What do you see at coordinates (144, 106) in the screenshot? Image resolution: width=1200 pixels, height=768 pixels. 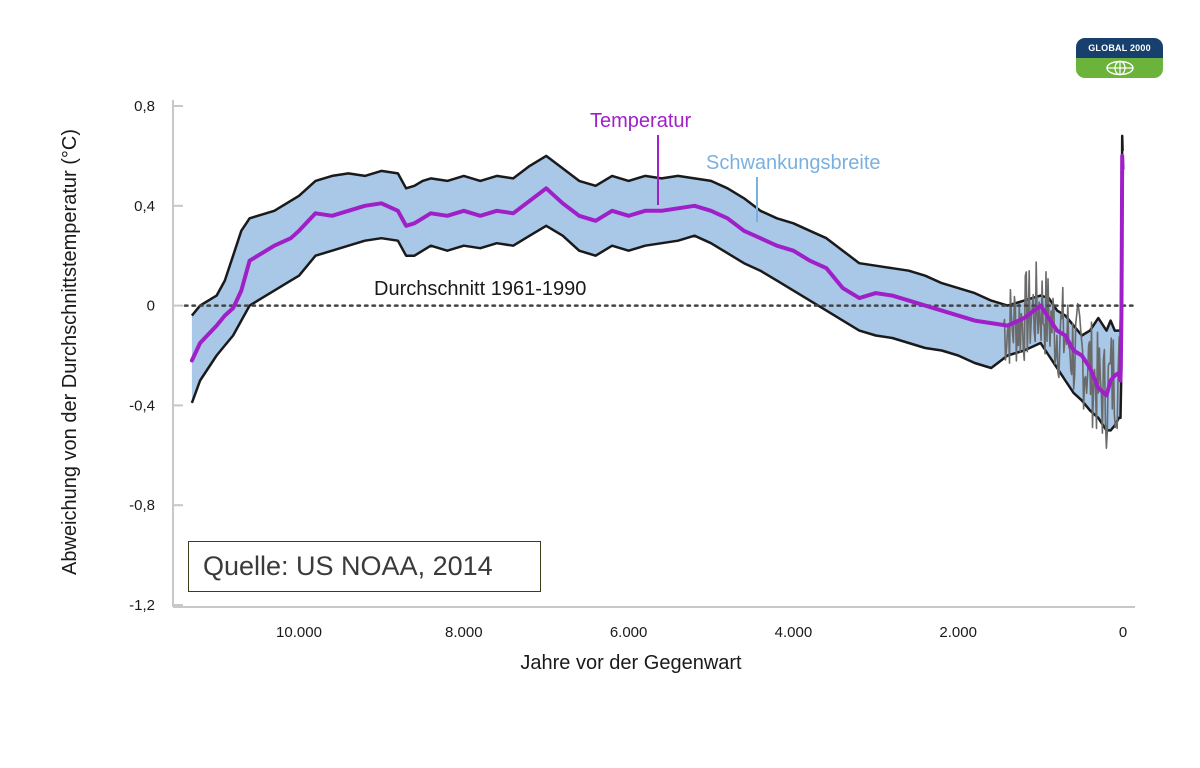 I see `y-tick-label: 0,8` at bounding box center [144, 106].